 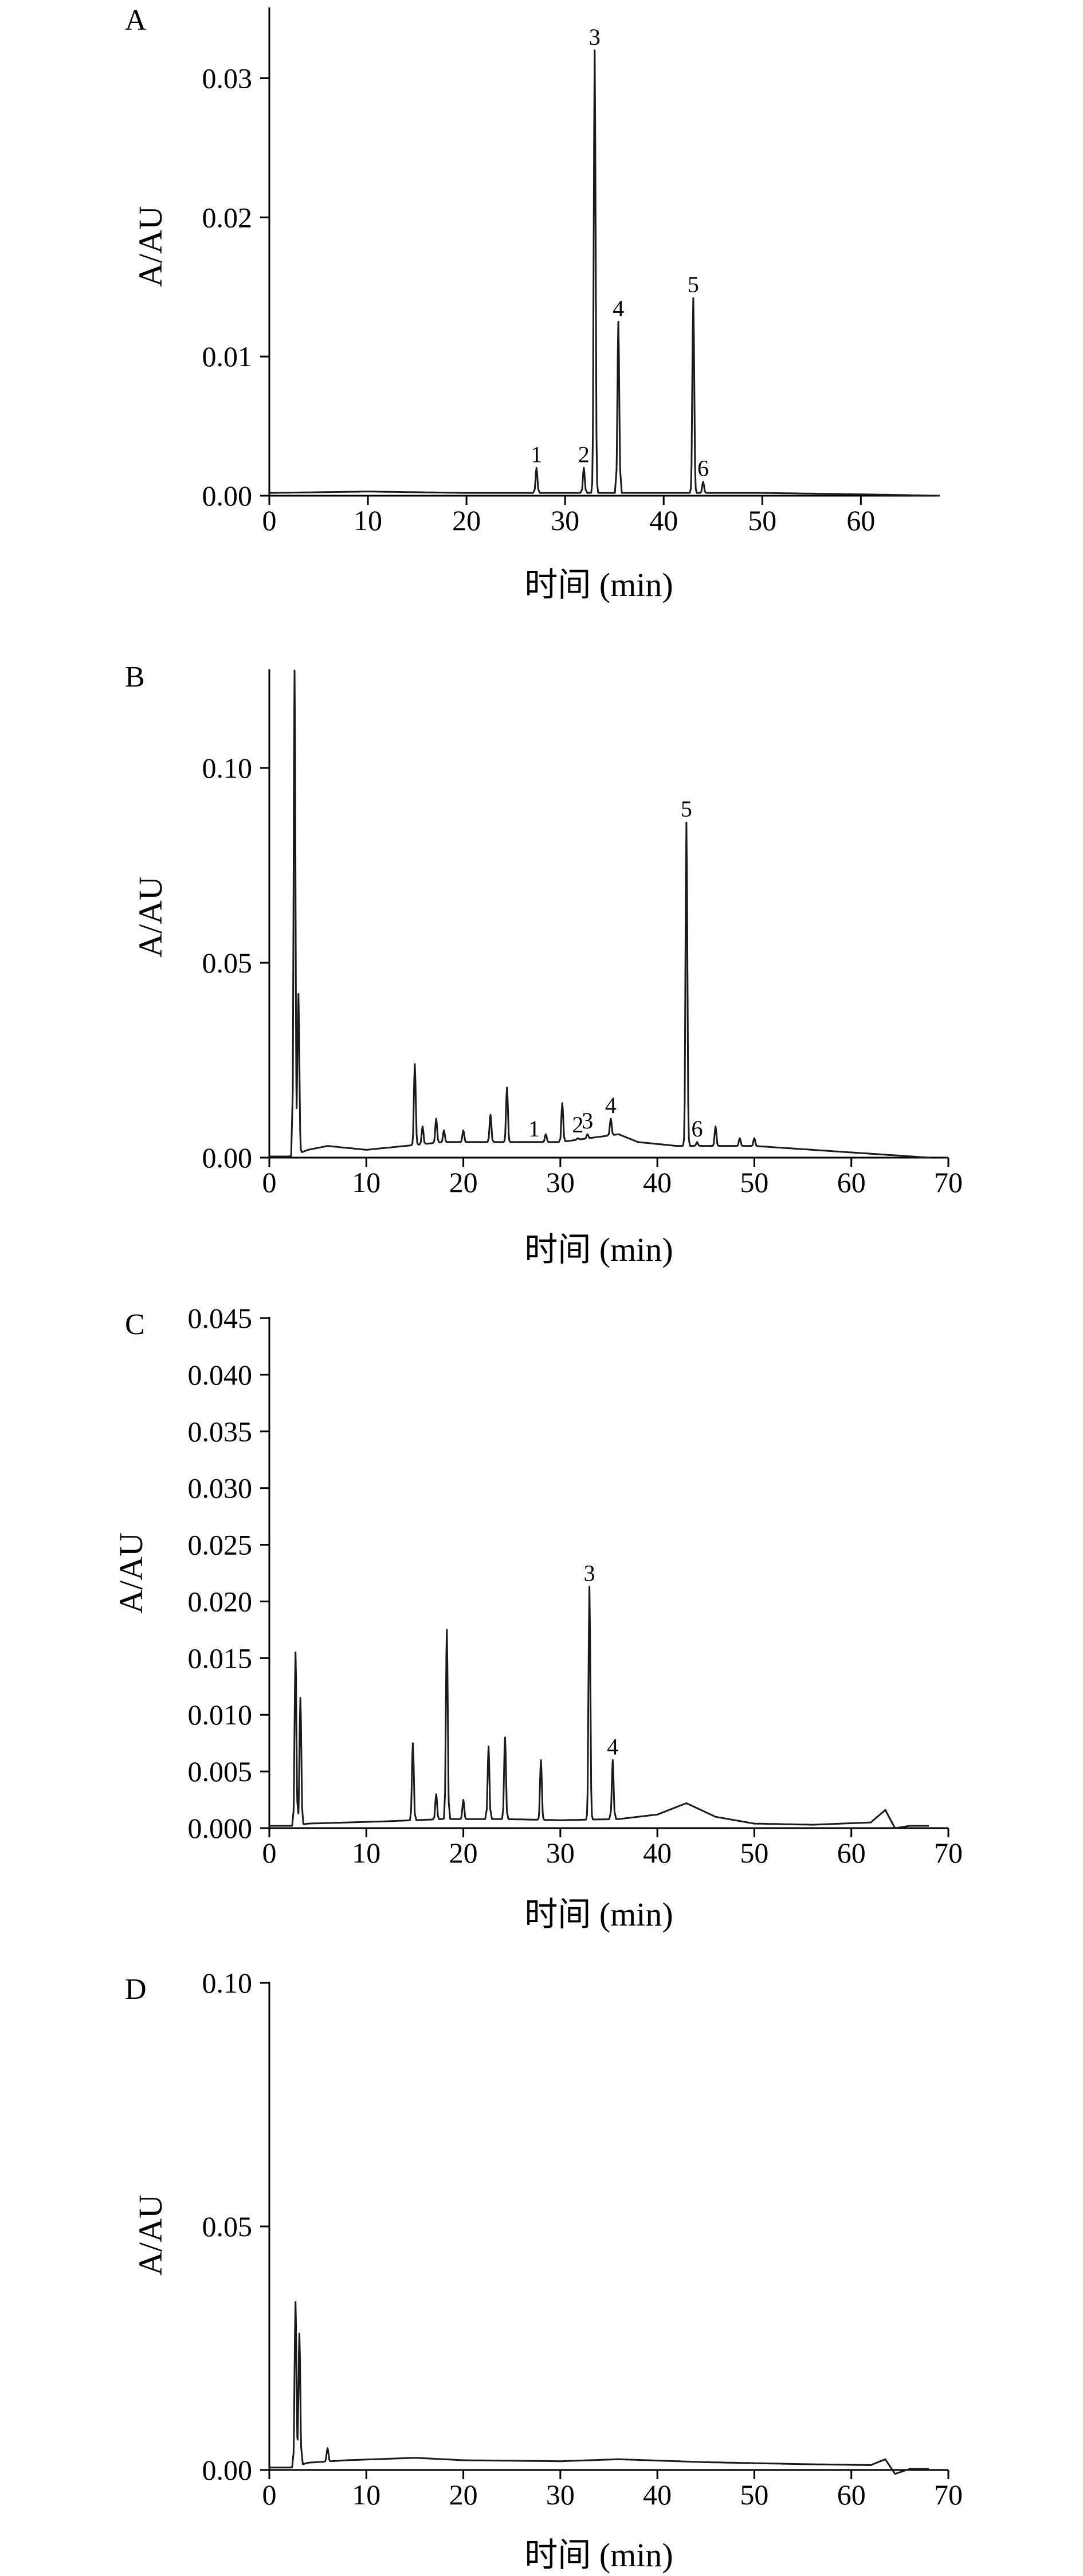 What do you see at coordinates (135, 677) in the screenshot?
I see `panel-letter-b: B` at bounding box center [135, 677].